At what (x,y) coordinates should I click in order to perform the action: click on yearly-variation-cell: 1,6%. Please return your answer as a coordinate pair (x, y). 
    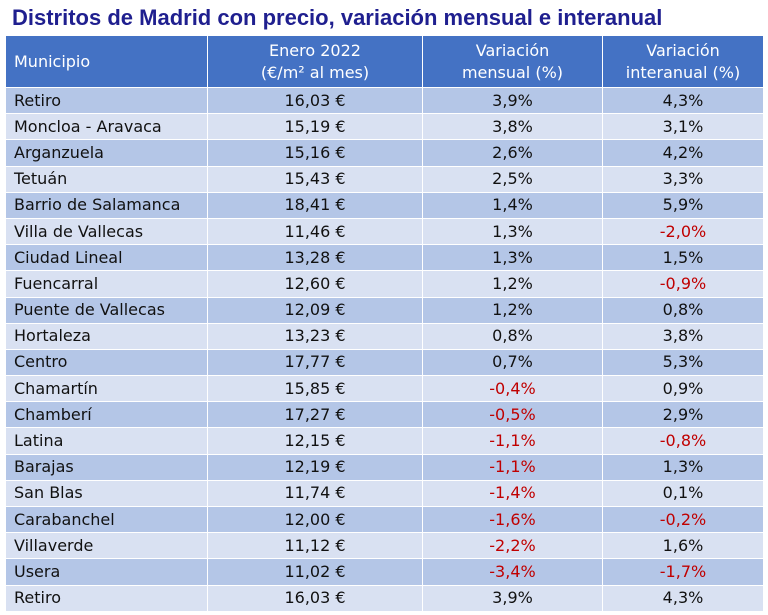
    Looking at the image, I should click on (683, 546).